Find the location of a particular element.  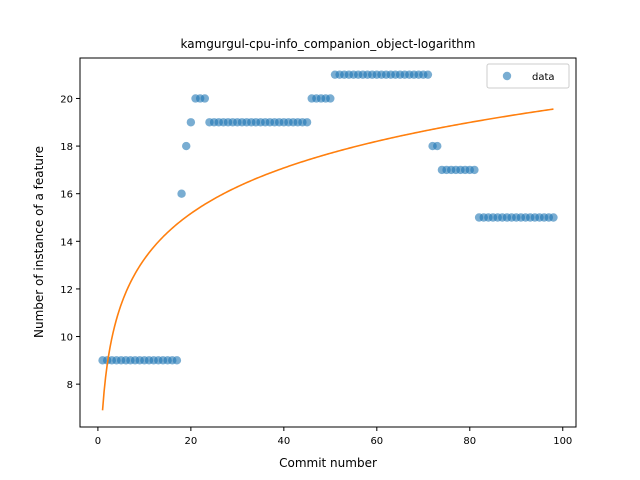

legend-frame is located at coordinates (528, 76).